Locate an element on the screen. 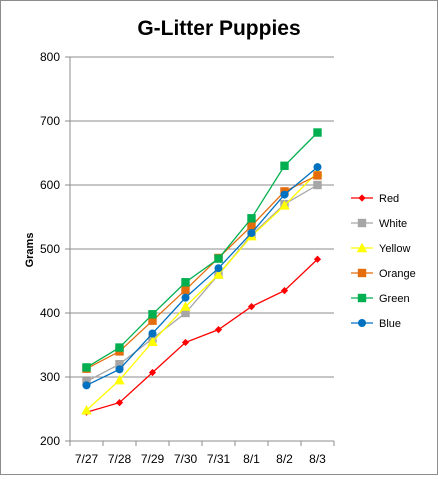 Image resolution: width=438 pixels, height=479 pixels. legend-marker-green is located at coordinates (362, 298).